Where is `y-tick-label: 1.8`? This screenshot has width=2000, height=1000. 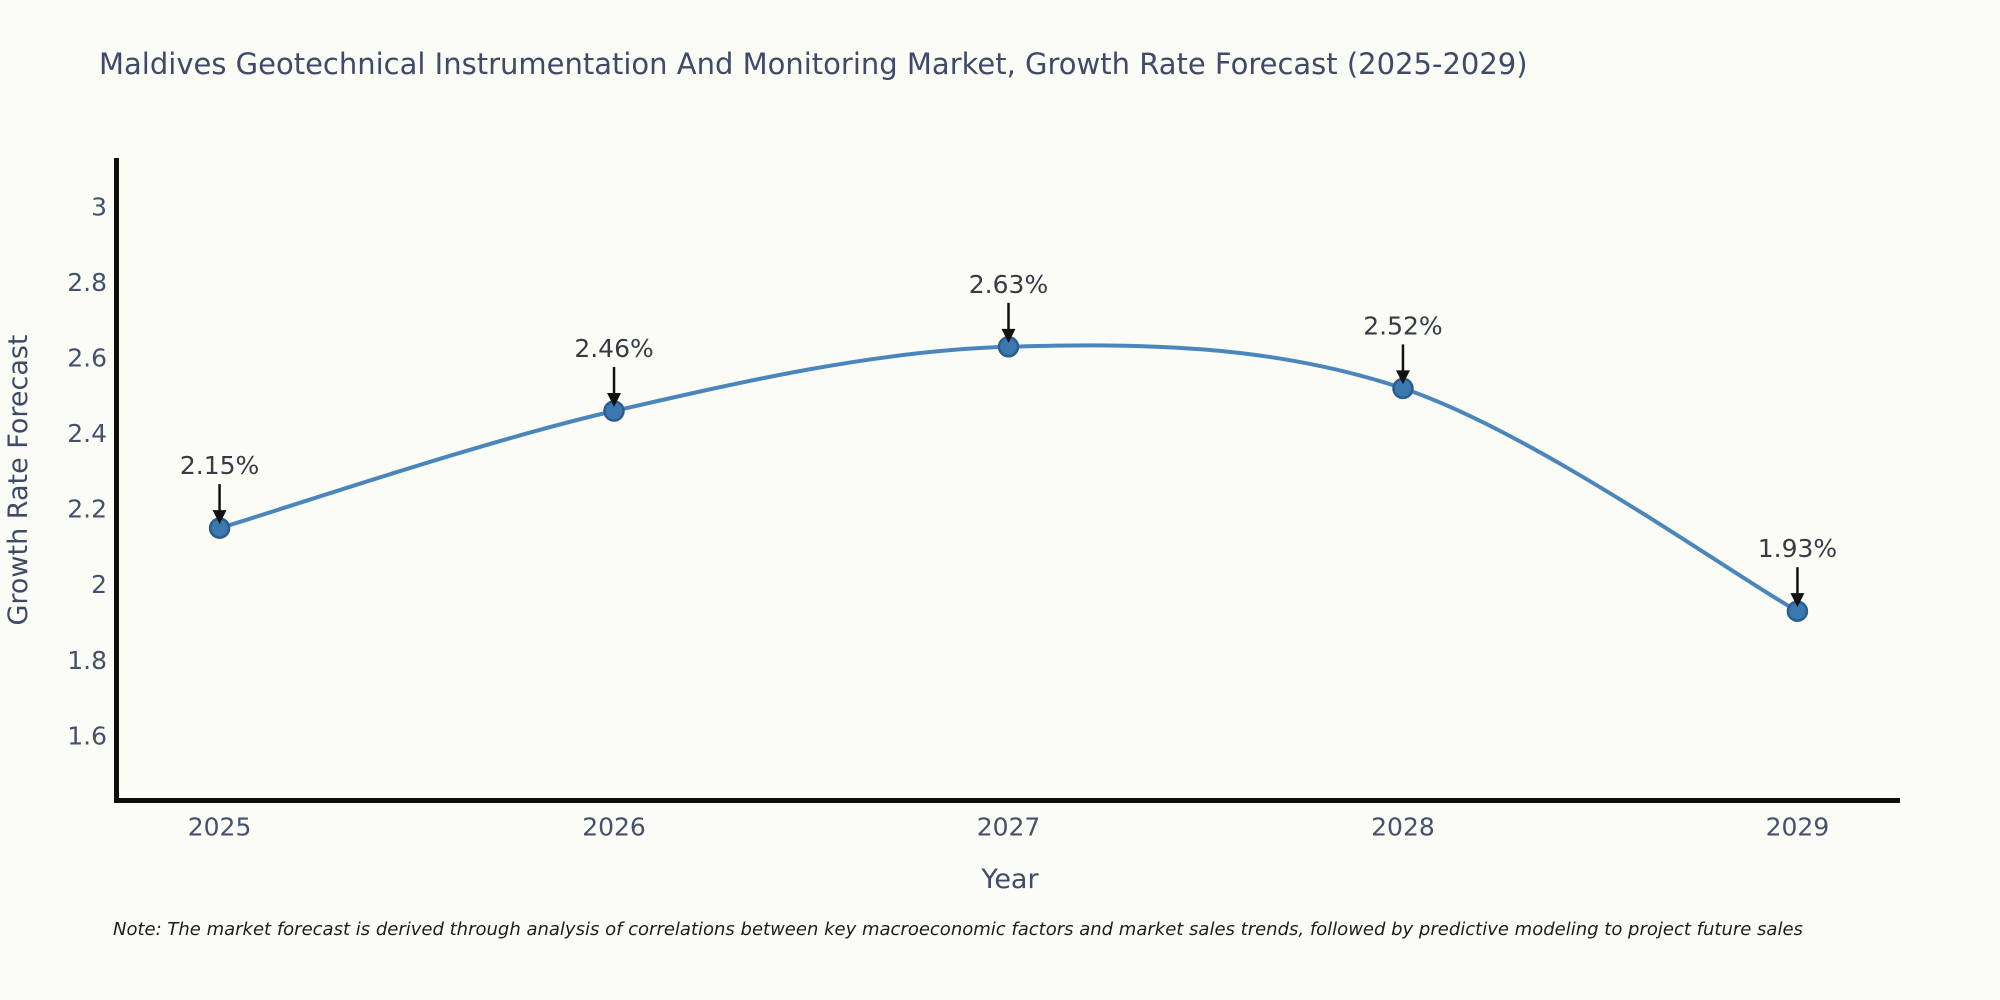 y-tick-label: 1.8 is located at coordinates (87, 660).